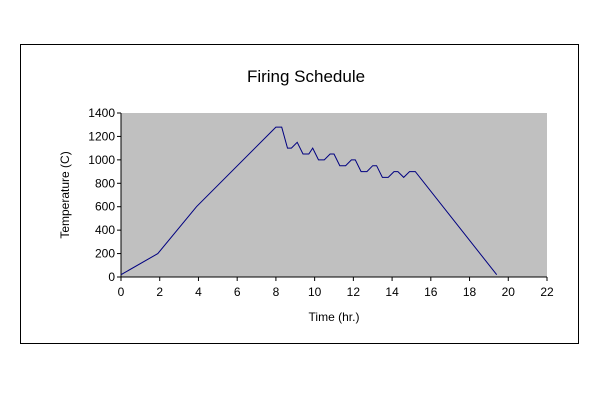  Describe the element at coordinates (470, 292) in the screenshot. I see `x-tick-label-18: 18` at that location.